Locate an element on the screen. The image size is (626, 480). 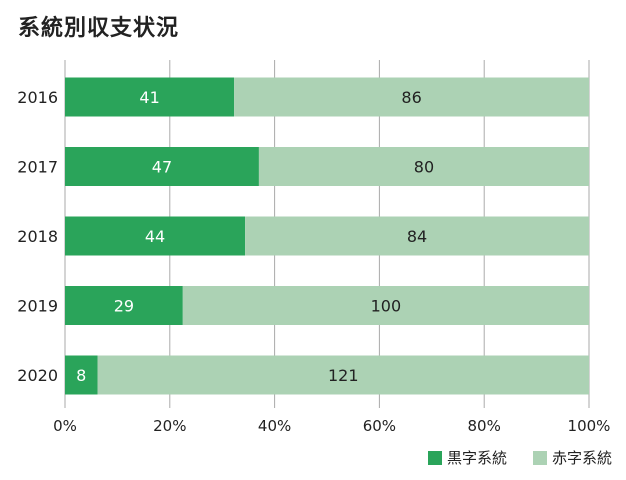
y-category-label: 2016 is located at coordinates (37, 97).